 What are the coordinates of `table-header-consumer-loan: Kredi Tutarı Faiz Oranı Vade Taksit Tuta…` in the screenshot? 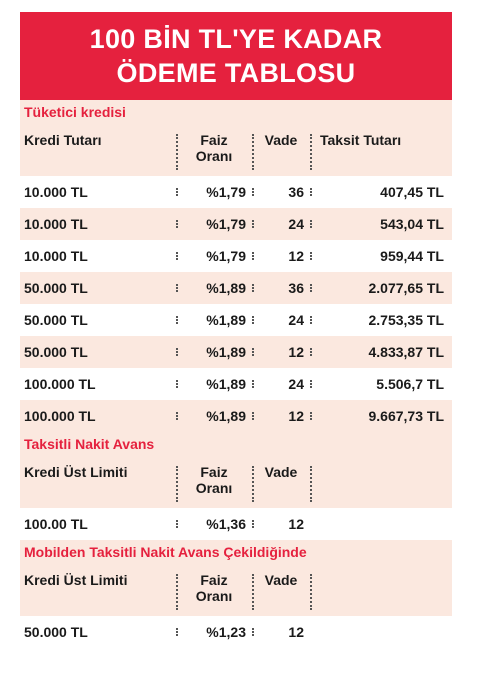 It's located at (236, 150).